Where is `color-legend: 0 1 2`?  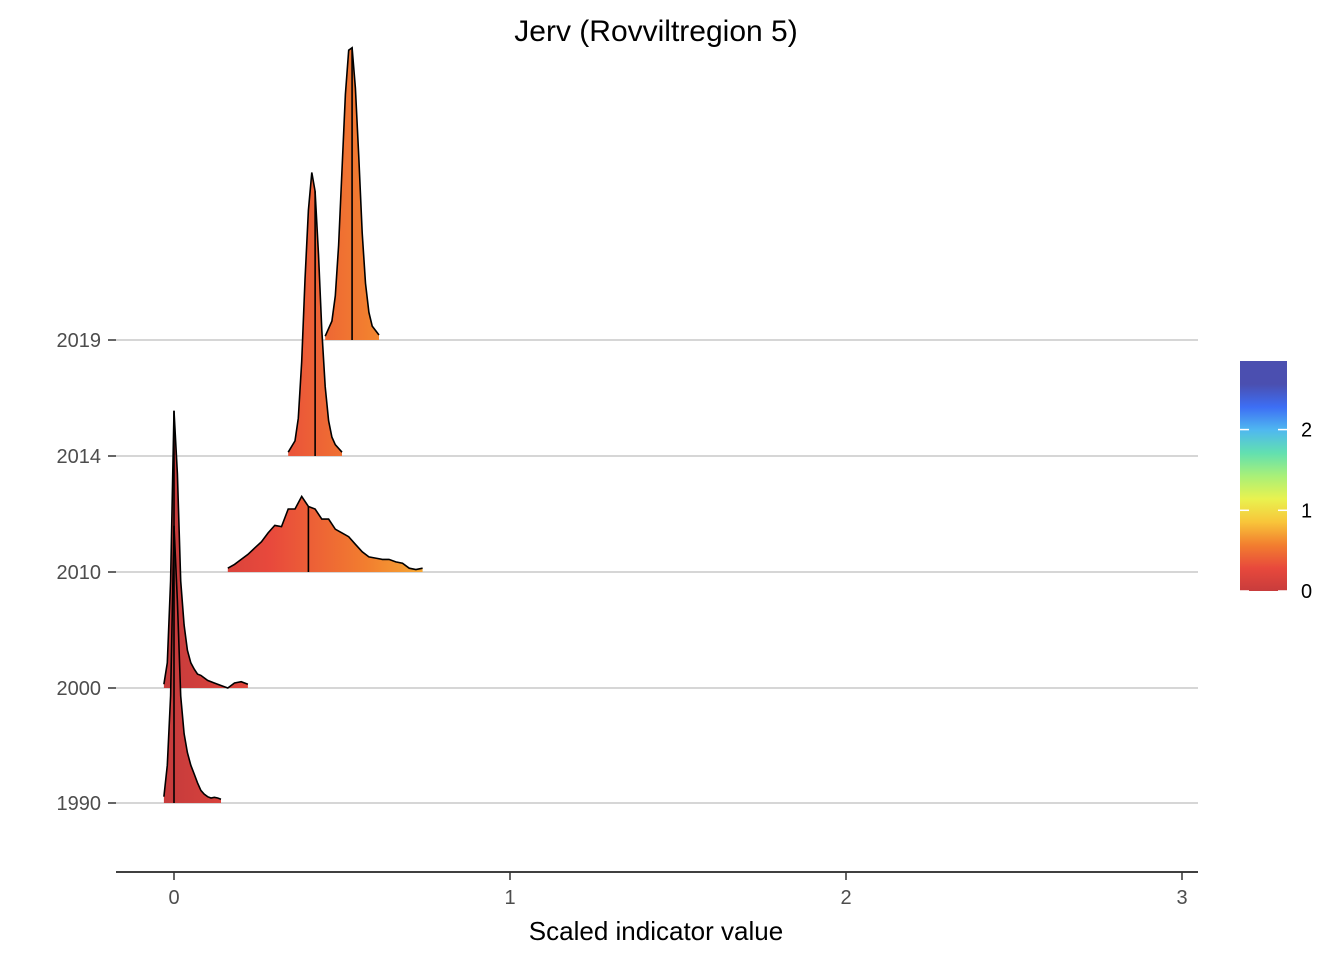 color-legend: 0 1 2 is located at coordinates (1276, 482).